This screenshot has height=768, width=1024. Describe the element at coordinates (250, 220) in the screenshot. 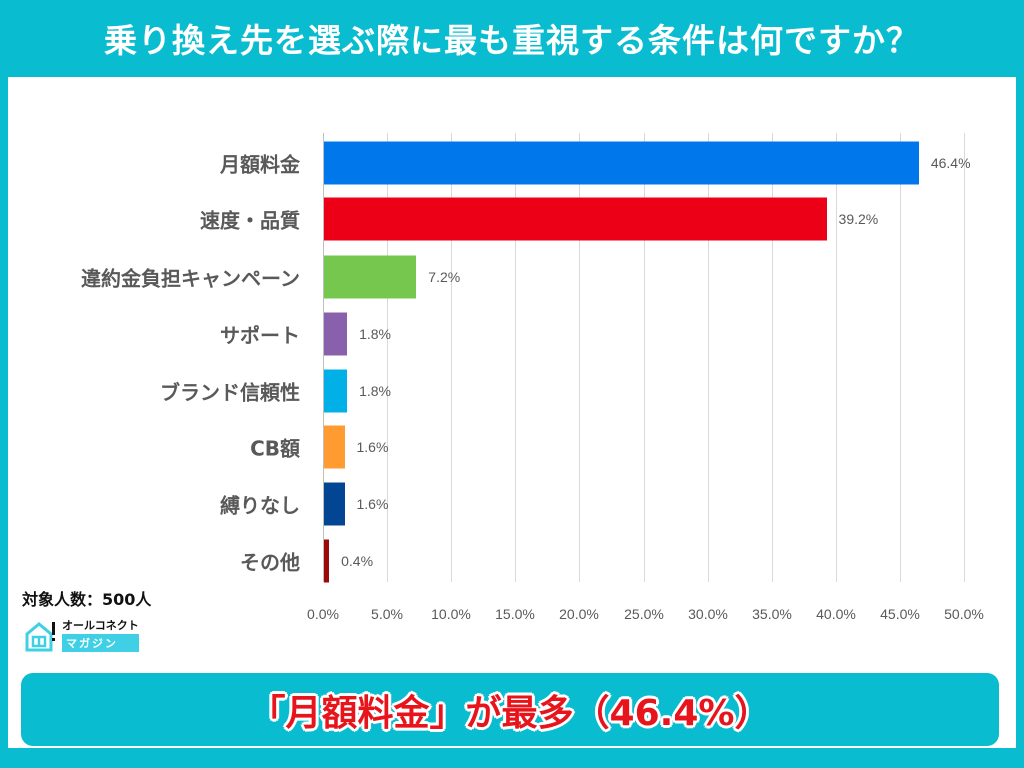

I see `category-label: 速度・品質` at that location.